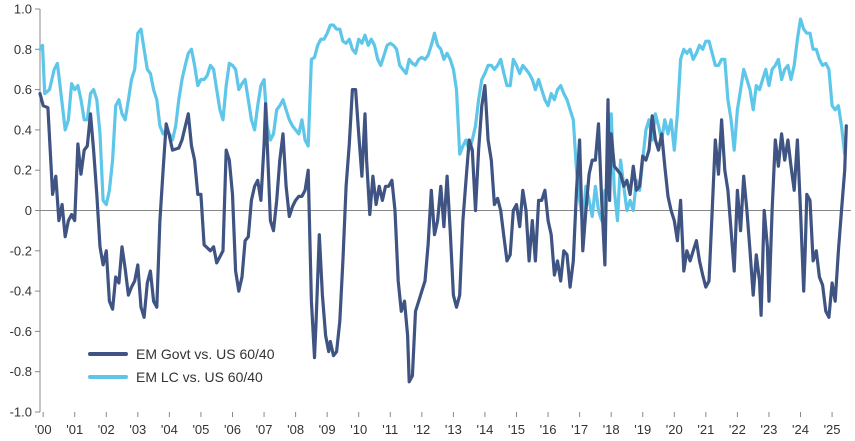 This screenshot has height=441, width=855. What do you see at coordinates (705, 429) in the screenshot?
I see `x-tick-label: '21` at bounding box center [705, 429].